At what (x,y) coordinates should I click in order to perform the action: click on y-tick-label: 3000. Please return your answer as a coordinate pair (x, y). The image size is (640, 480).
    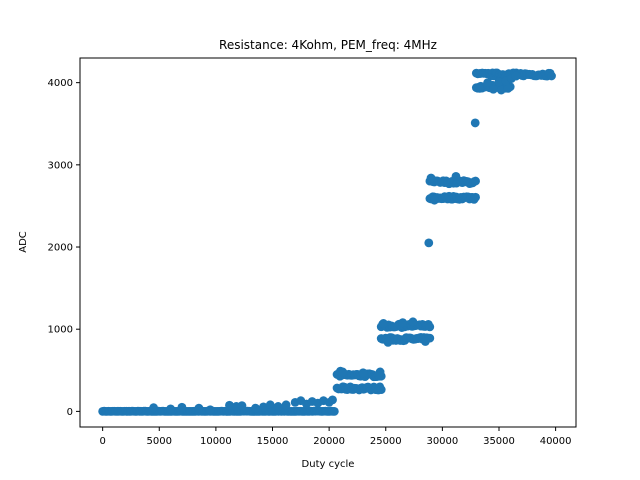
    Looking at the image, I should click on (60, 165).